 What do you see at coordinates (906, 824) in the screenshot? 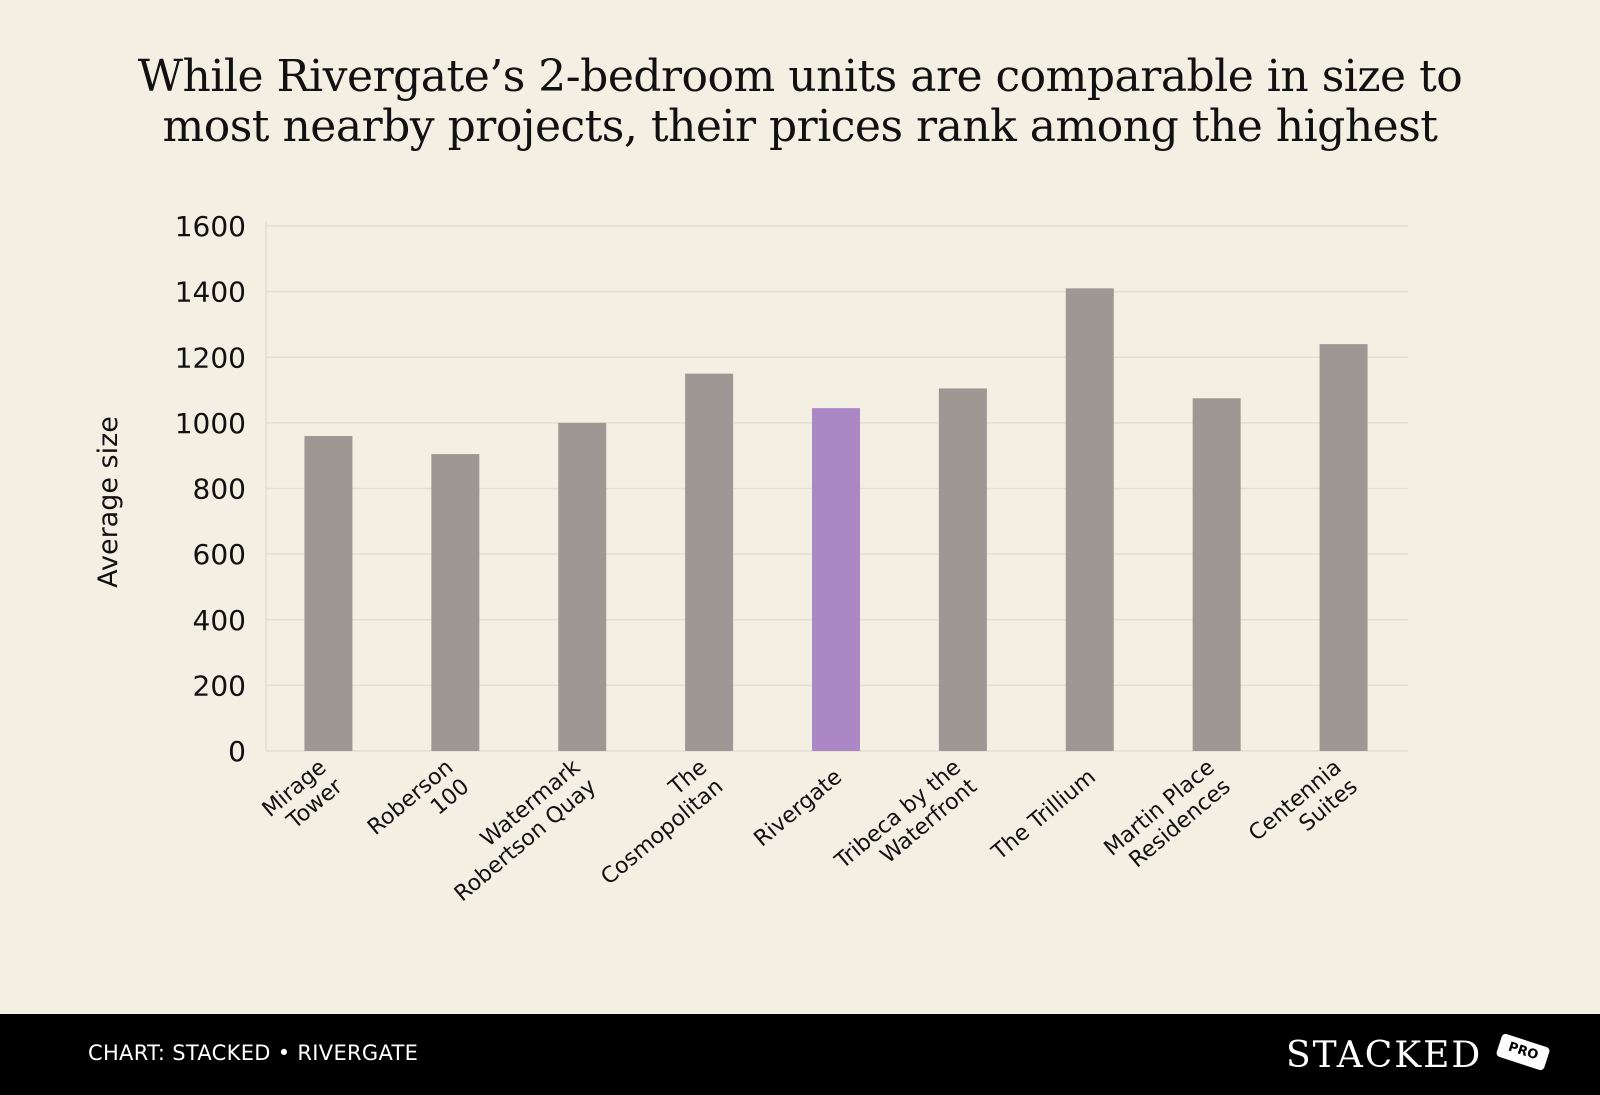
I see `x-tick-label: Tribeca by theWaterfront` at bounding box center [906, 824].